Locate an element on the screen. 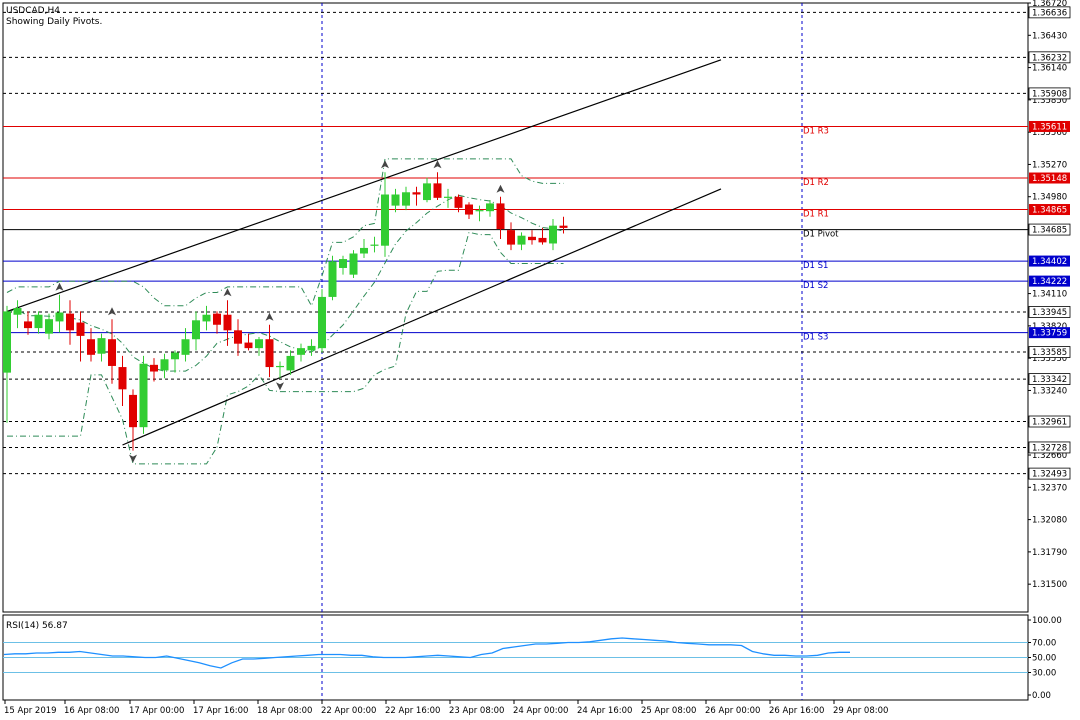 Image resolution: width=1080 pixels, height=720 pixels. pivot-level-tag-0-box is located at coordinates (1049, 126).